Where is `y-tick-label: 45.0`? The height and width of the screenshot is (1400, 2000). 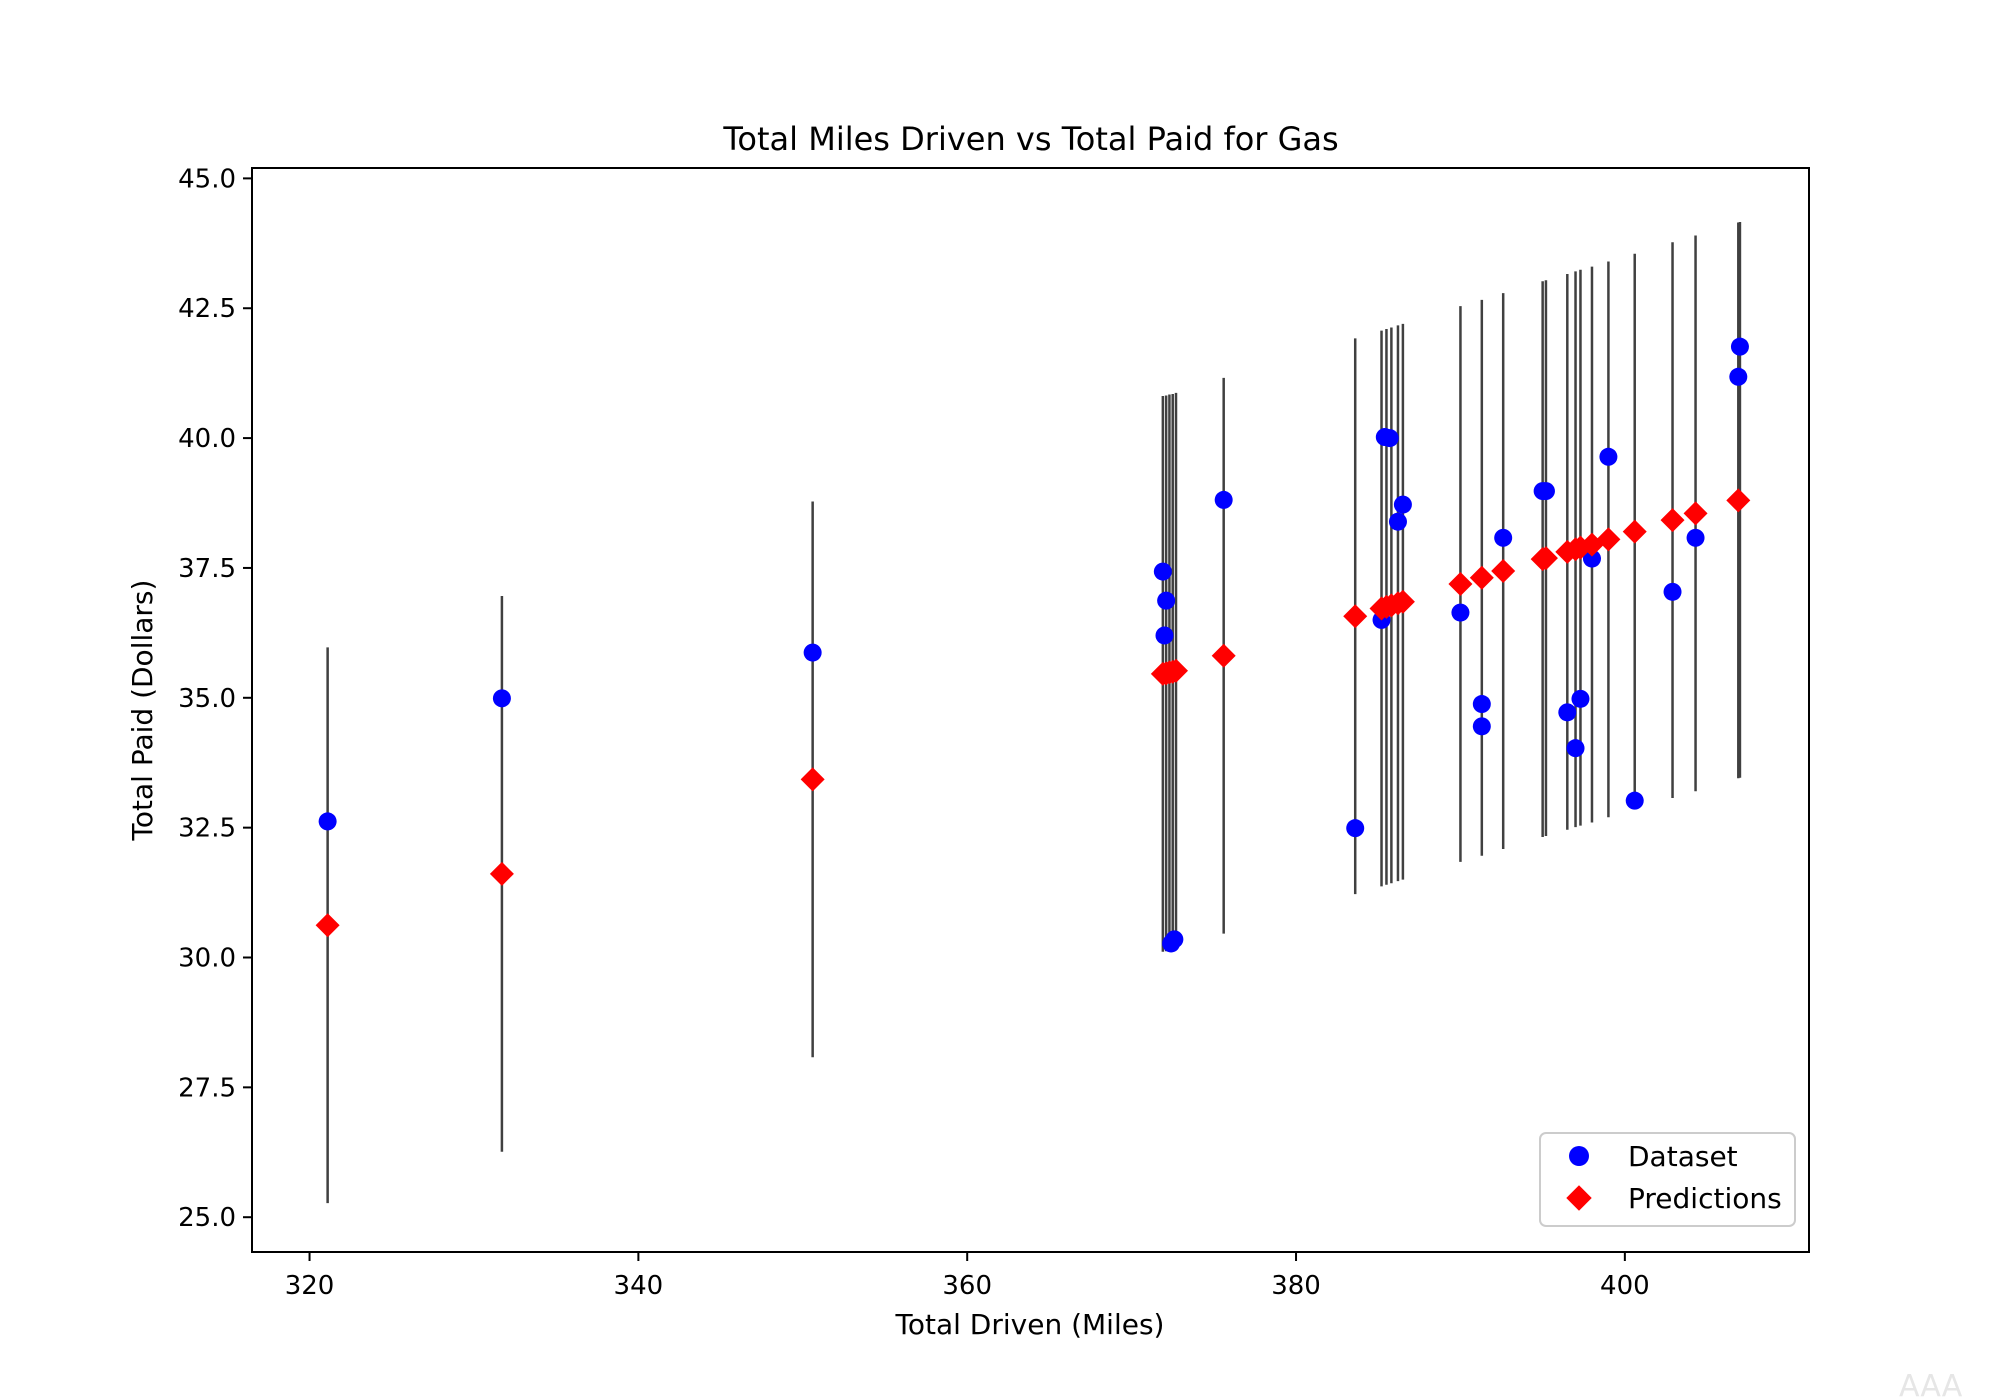
y-tick-label: 45.0 is located at coordinates (207, 179).